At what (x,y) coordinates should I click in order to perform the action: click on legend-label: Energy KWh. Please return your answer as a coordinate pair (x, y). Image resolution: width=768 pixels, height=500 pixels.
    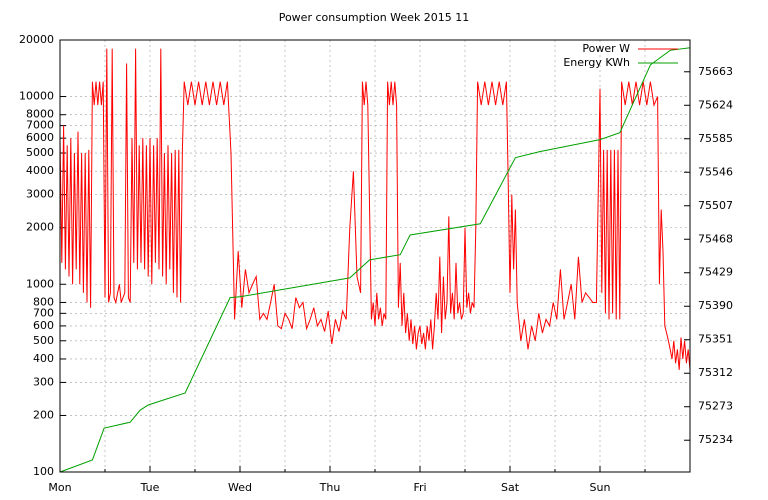
    Looking at the image, I should click on (596, 62).